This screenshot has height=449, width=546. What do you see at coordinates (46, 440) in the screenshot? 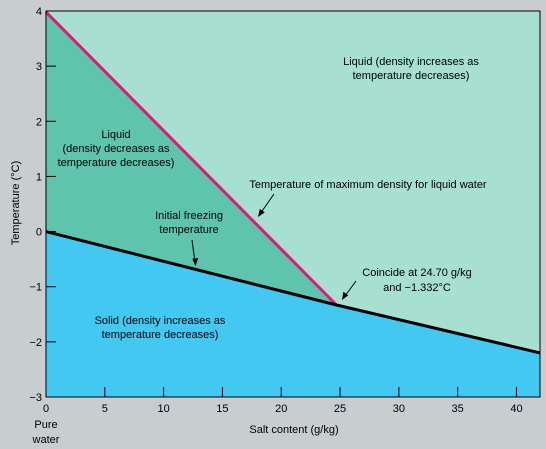
I see `x-tick-sublabel-water: water` at bounding box center [46, 440].